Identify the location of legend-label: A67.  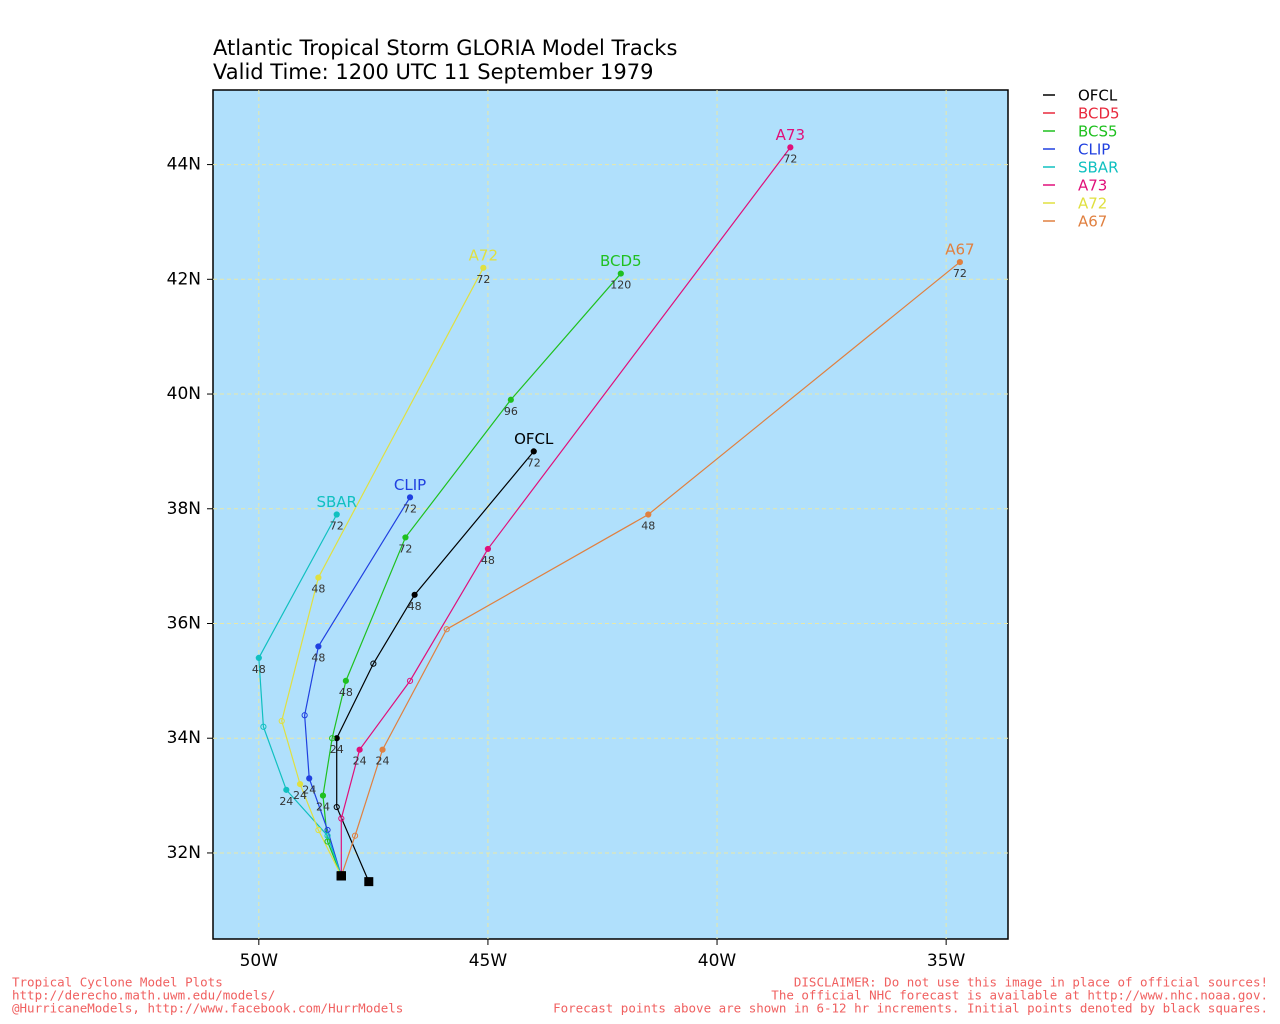
(1092, 222).